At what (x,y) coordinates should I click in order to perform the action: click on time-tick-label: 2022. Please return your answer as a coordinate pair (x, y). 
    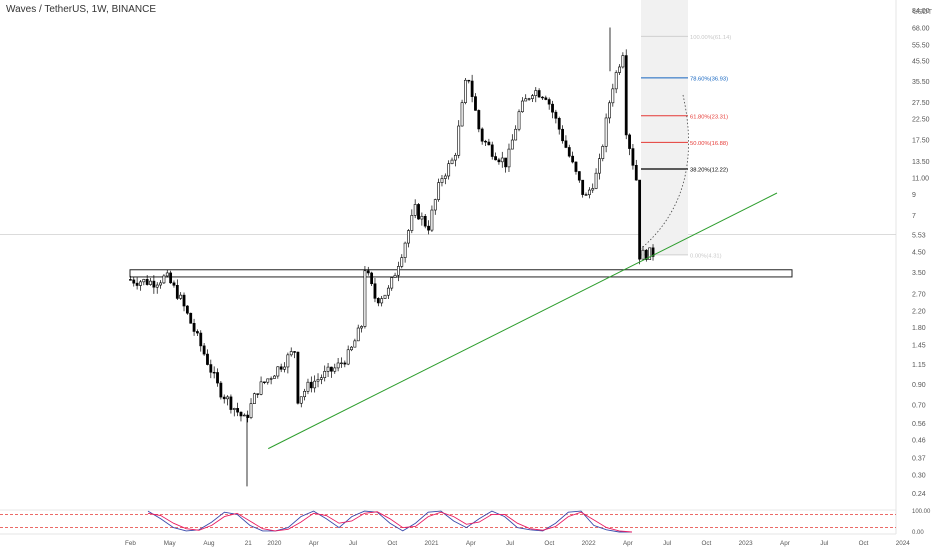
    Looking at the image, I should click on (589, 543).